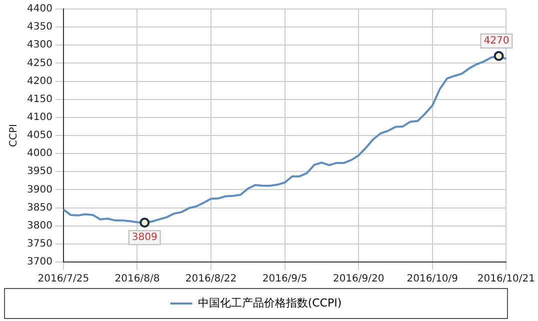  Describe the element at coordinates (14, 135) in the screenshot. I see `y-axis-title: CCPI` at that location.